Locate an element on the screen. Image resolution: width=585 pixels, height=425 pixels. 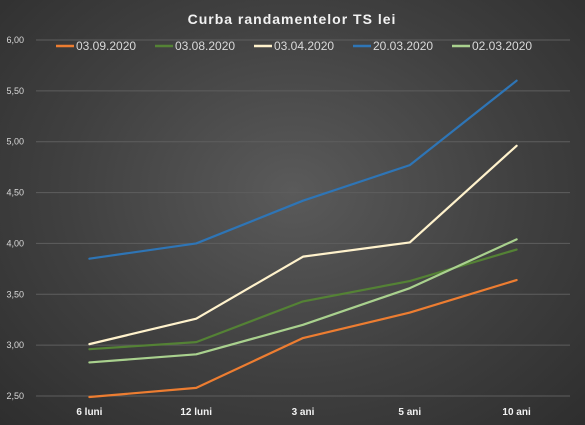
x-axis: 6 luni 12 luni 3 ani 5 ani 10 ani is located at coordinates (303, 412).